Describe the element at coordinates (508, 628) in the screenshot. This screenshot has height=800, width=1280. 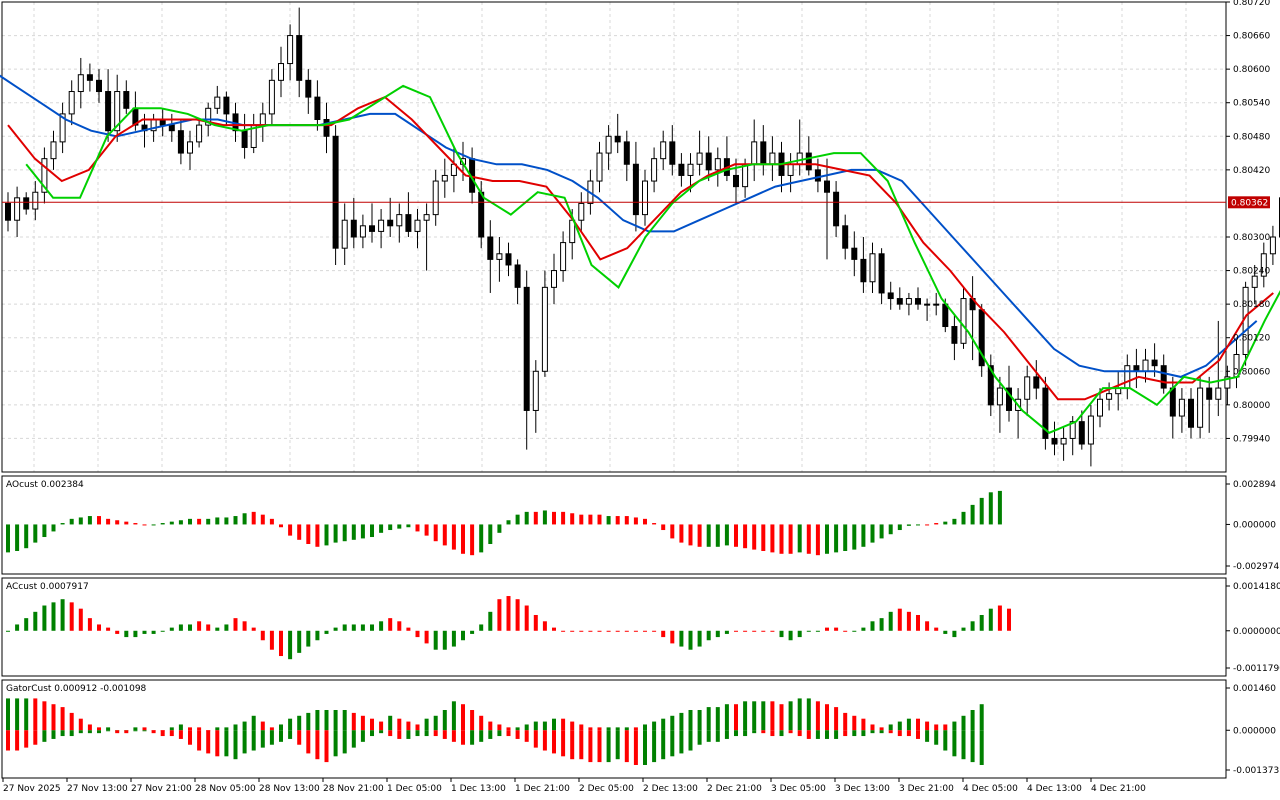
I see `ac-indicator-panel` at that location.